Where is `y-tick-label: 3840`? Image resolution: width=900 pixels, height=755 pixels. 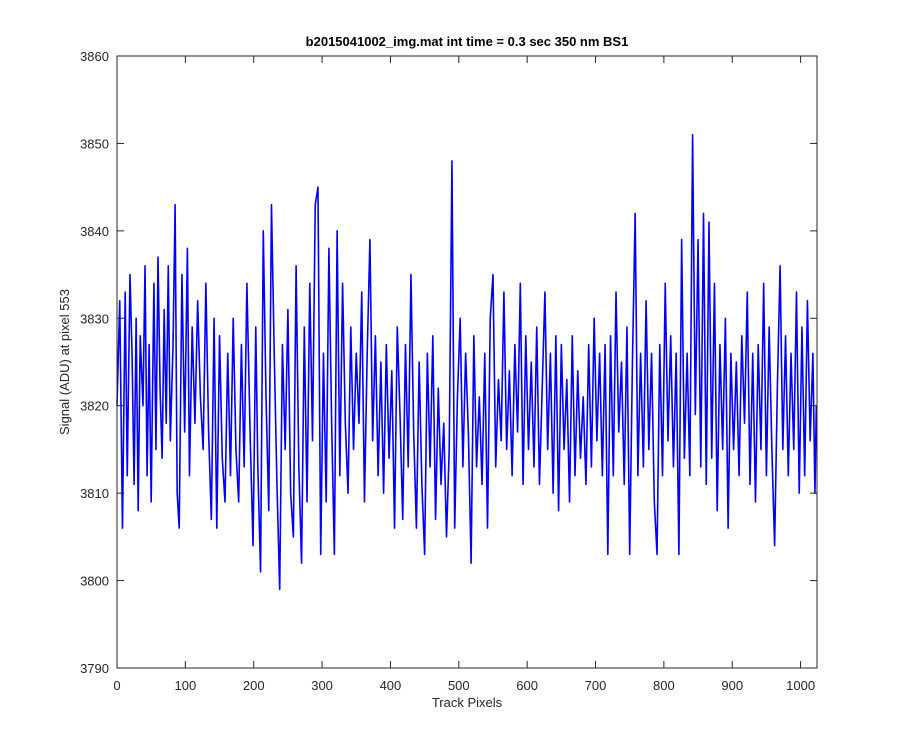
y-tick-label: 3840 is located at coordinates (94, 231).